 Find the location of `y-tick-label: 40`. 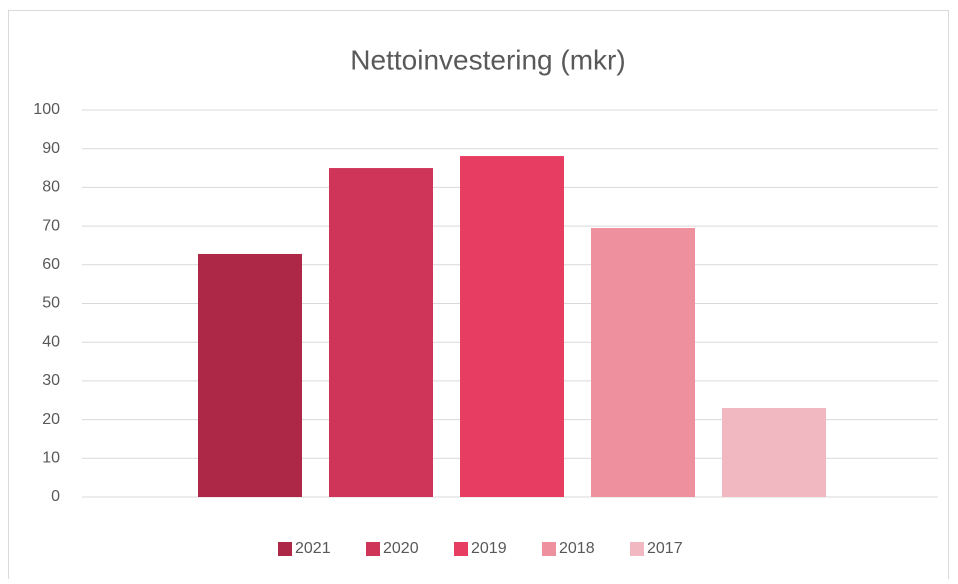

y-tick-label: 40 is located at coordinates (51, 341).